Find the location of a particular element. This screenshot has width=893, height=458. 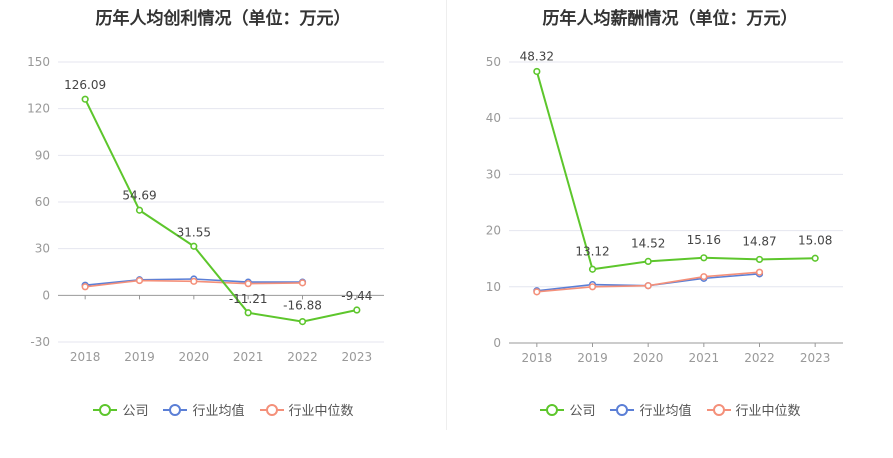

data-label: 31.55 is located at coordinates (194, 232).